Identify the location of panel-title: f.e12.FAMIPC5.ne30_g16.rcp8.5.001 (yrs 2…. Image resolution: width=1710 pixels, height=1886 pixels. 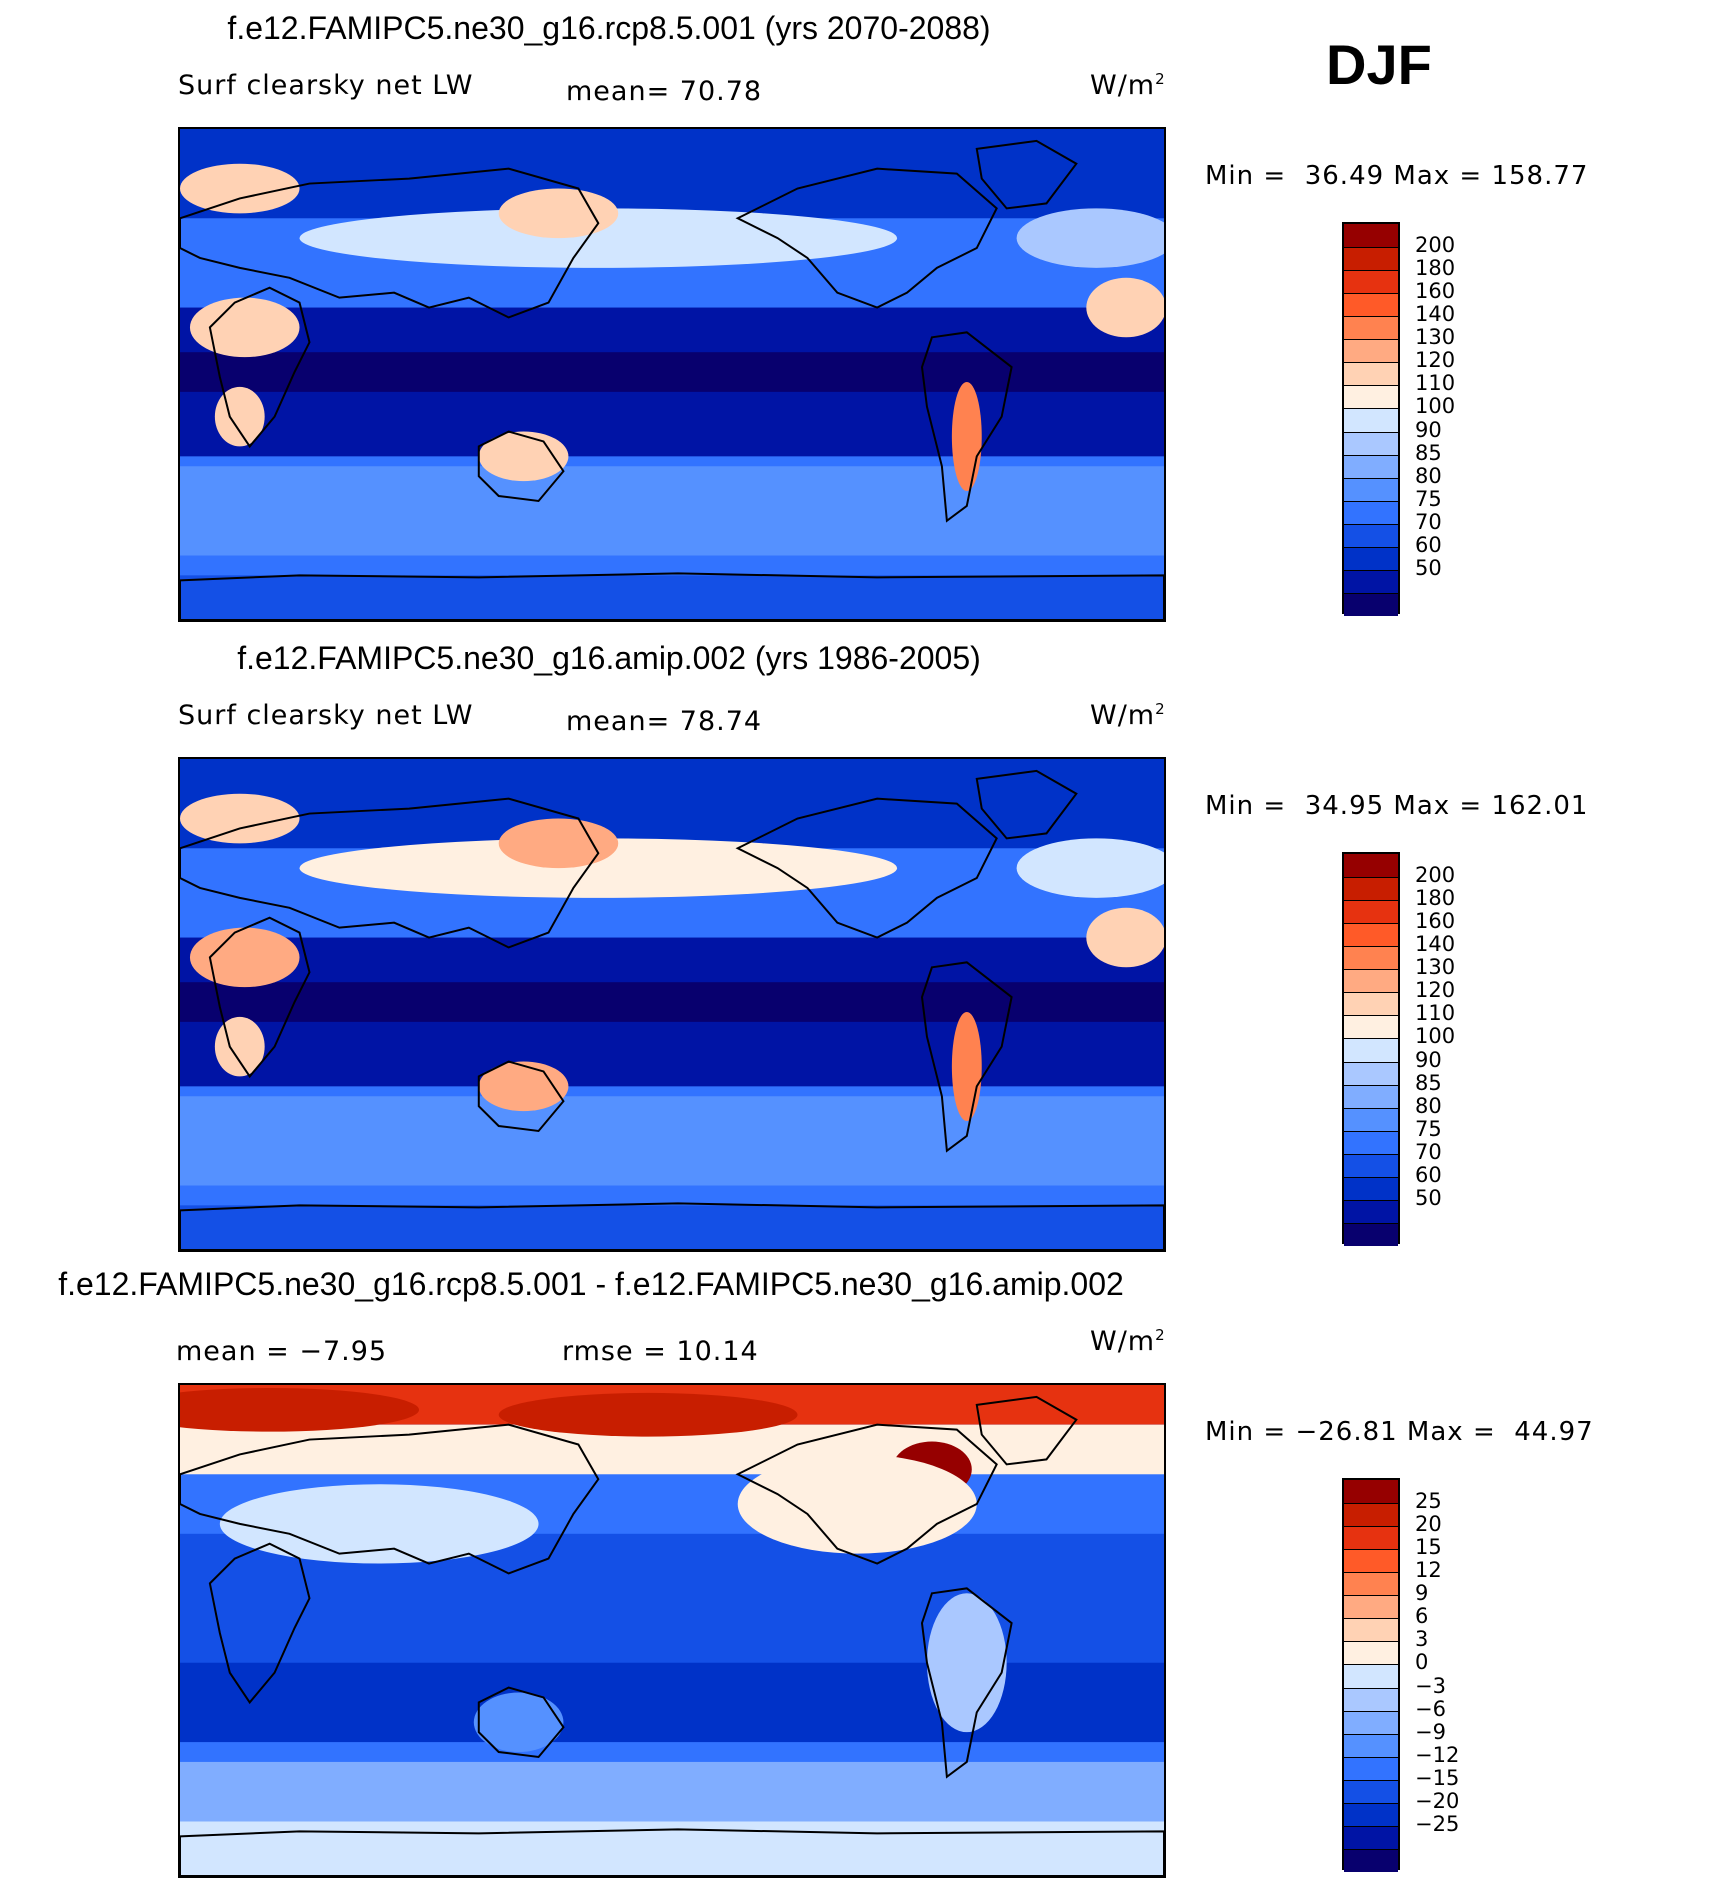
(609, 28).